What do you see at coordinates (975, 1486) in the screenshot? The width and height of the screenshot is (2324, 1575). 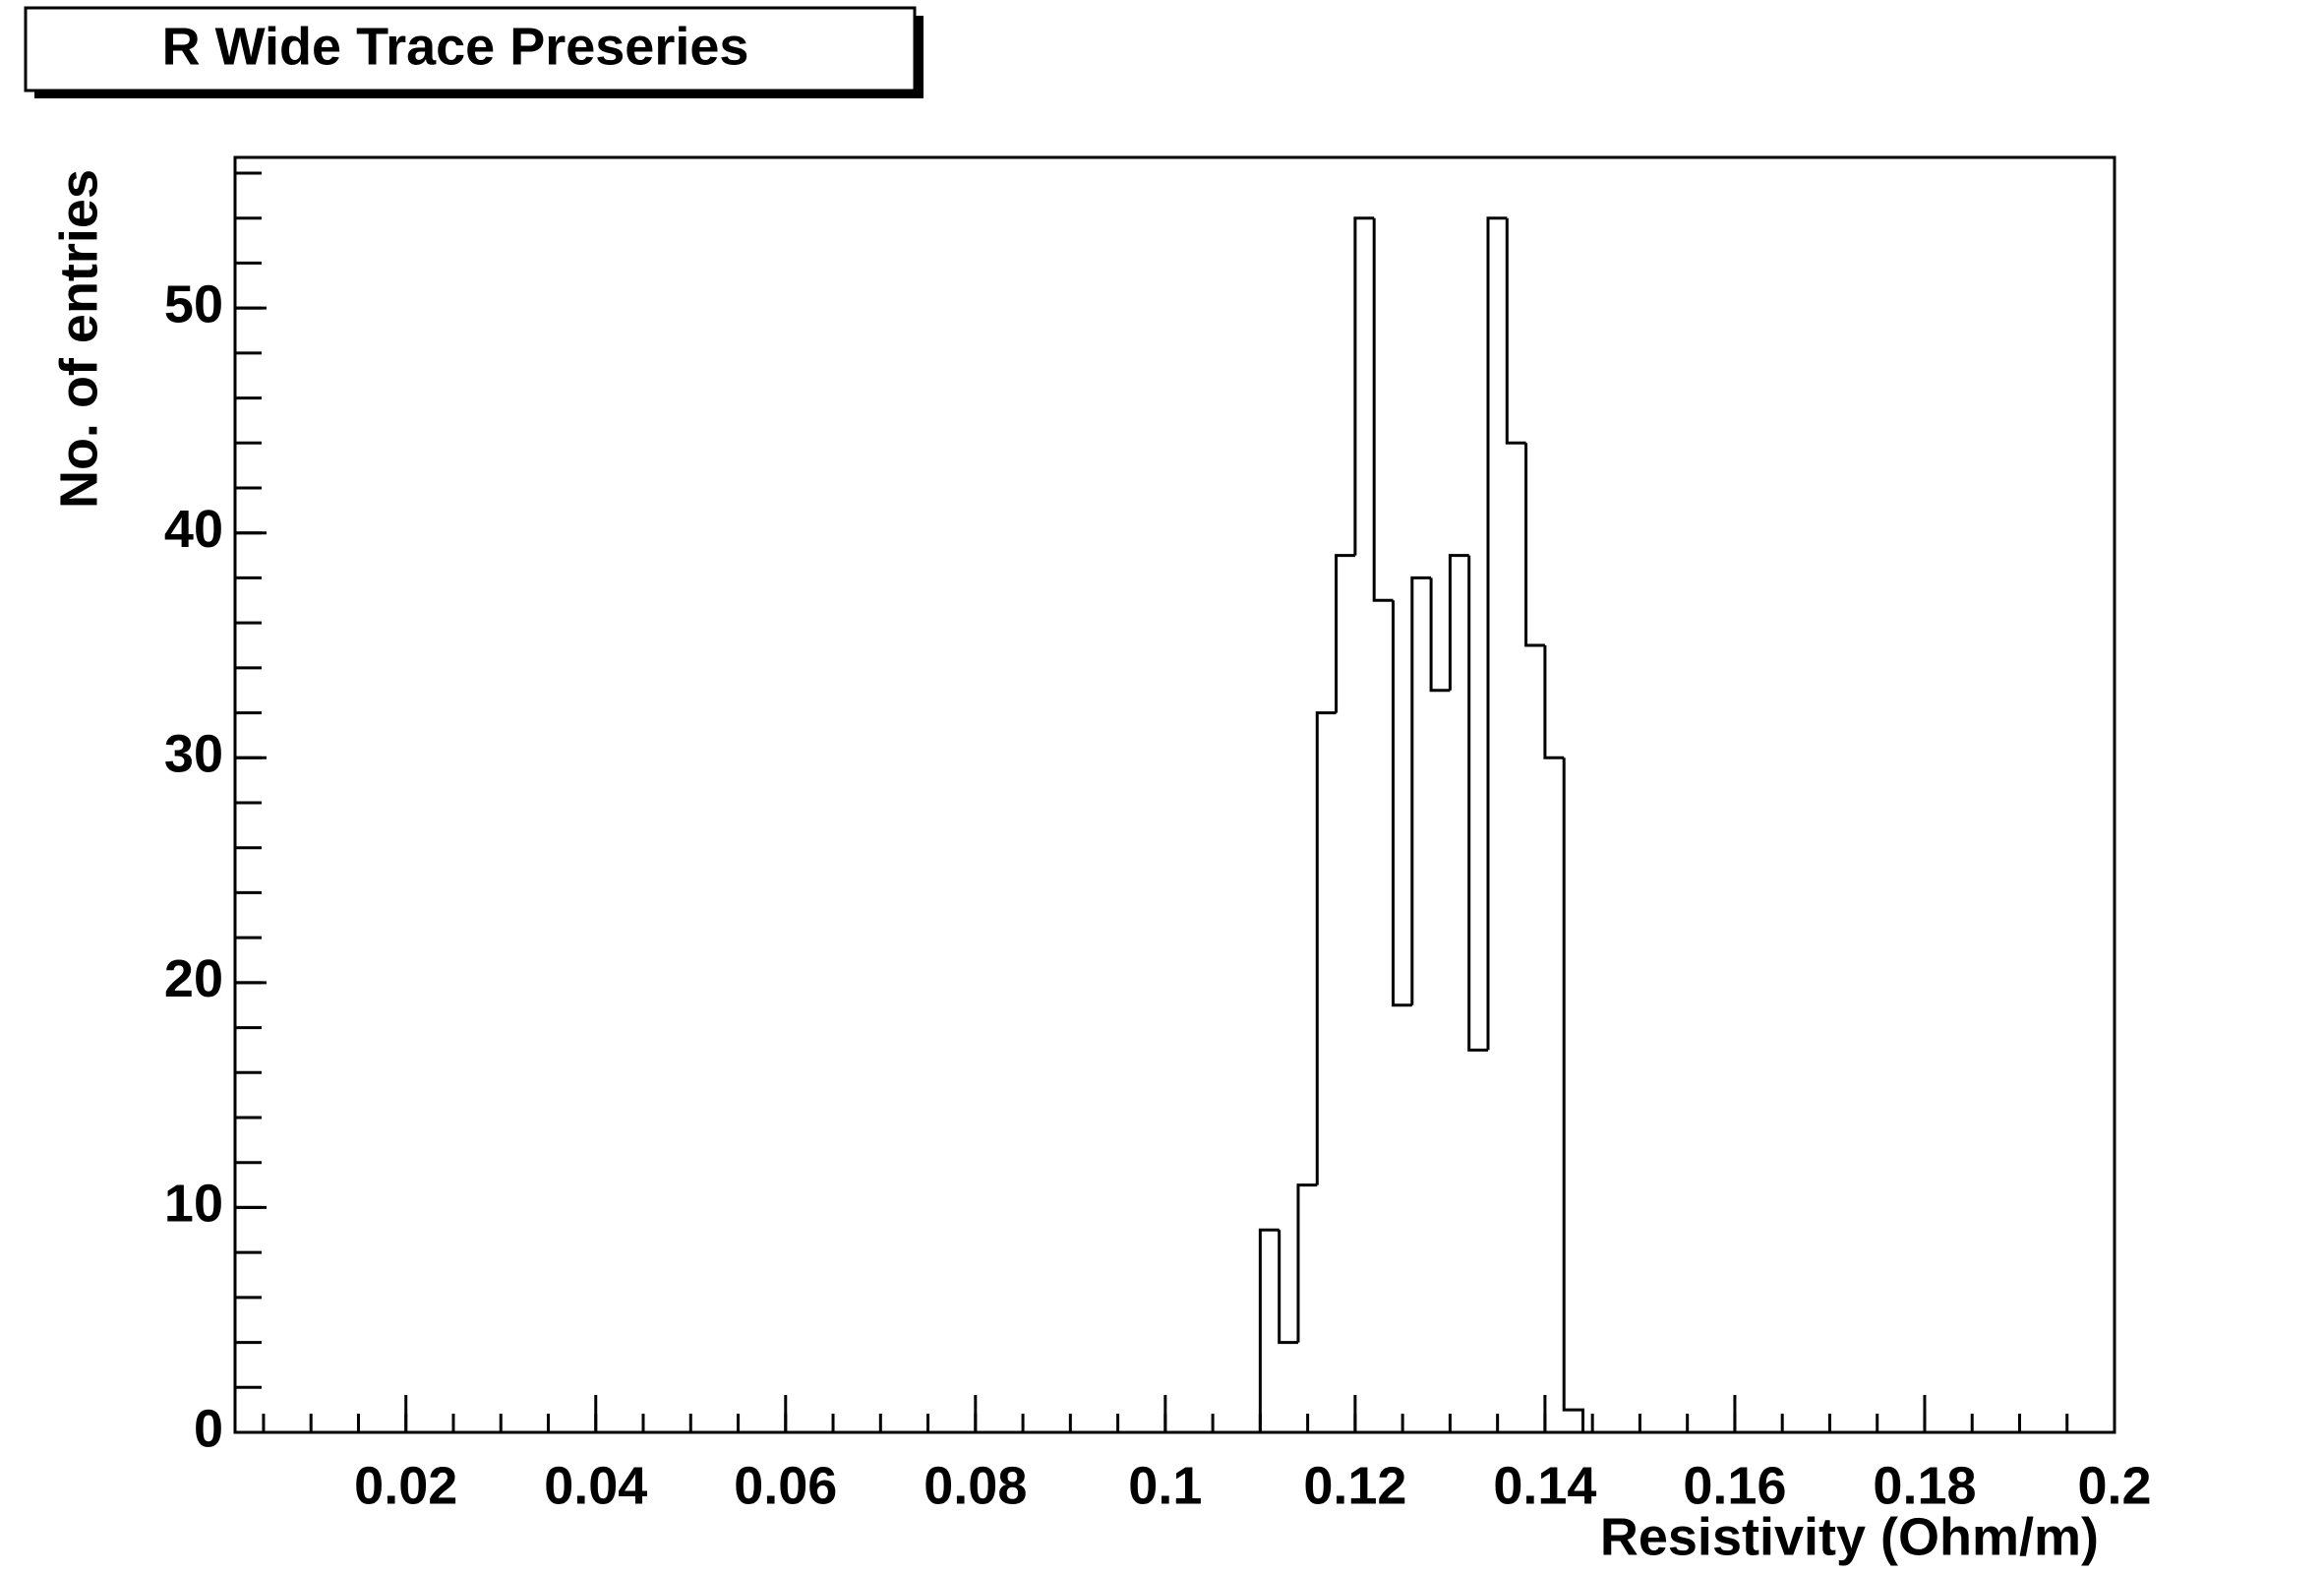 I see `x-tick-label: 0.08` at bounding box center [975, 1486].